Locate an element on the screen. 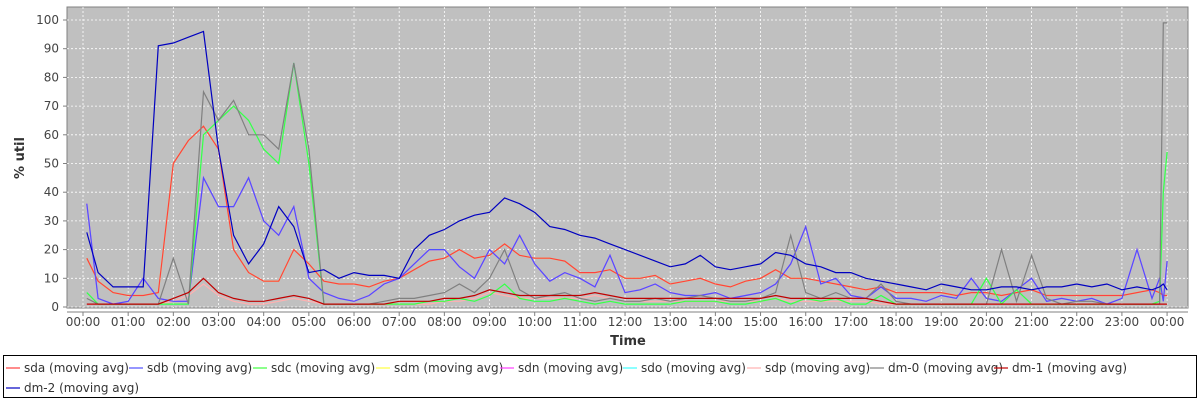 The width and height of the screenshot is (1200, 404). x-tick-label: 14:00 is located at coordinates (715, 322).